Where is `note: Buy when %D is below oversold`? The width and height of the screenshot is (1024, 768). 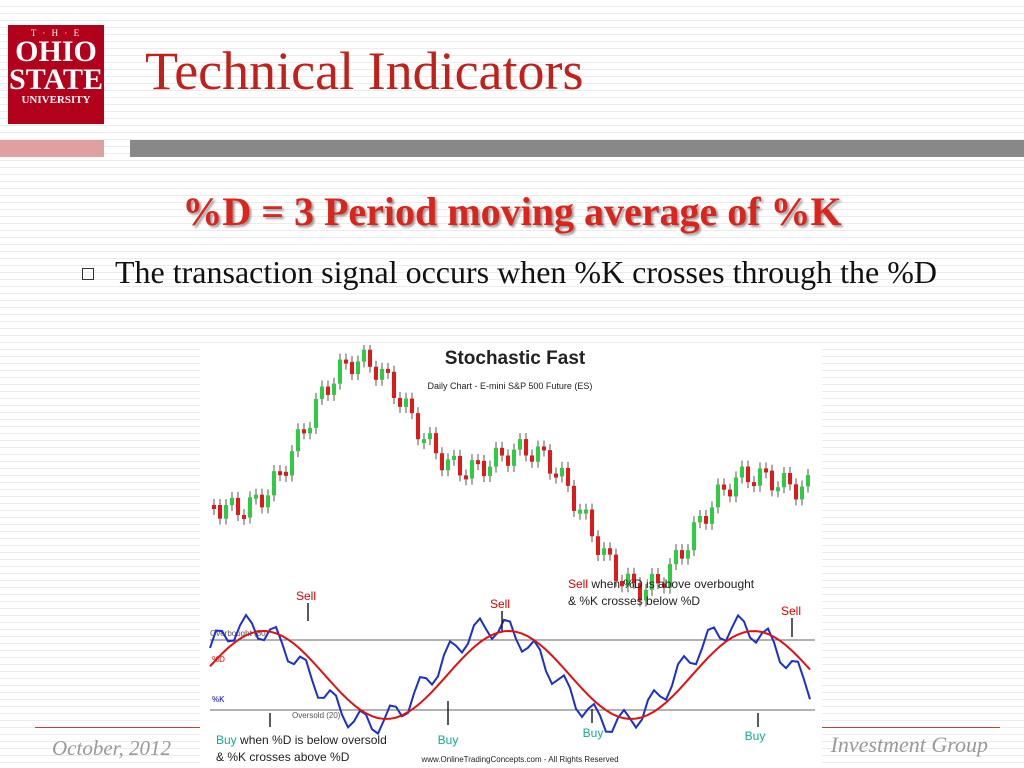 note: Buy when %D is below oversold is located at coordinates (301, 740).